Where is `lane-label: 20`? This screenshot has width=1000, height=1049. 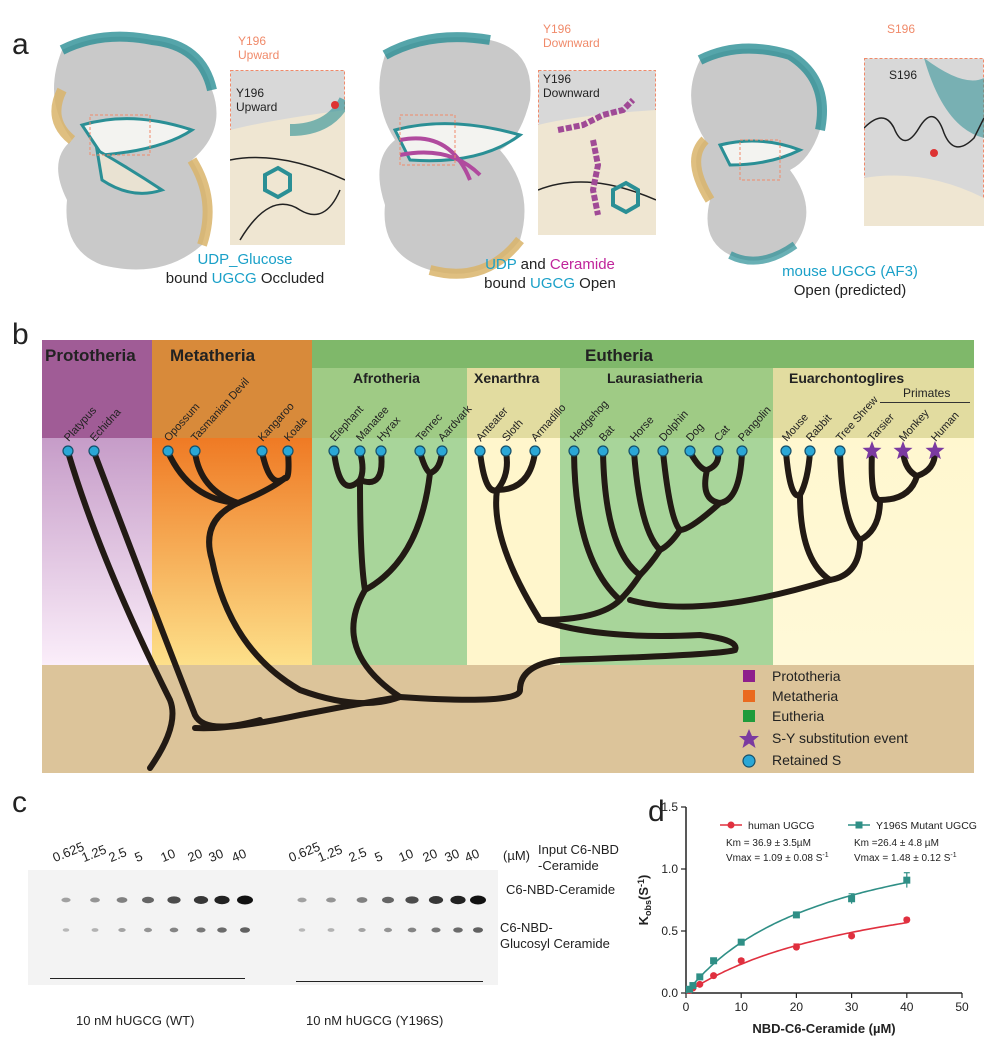 lane-label: 20 is located at coordinates (430, 855).